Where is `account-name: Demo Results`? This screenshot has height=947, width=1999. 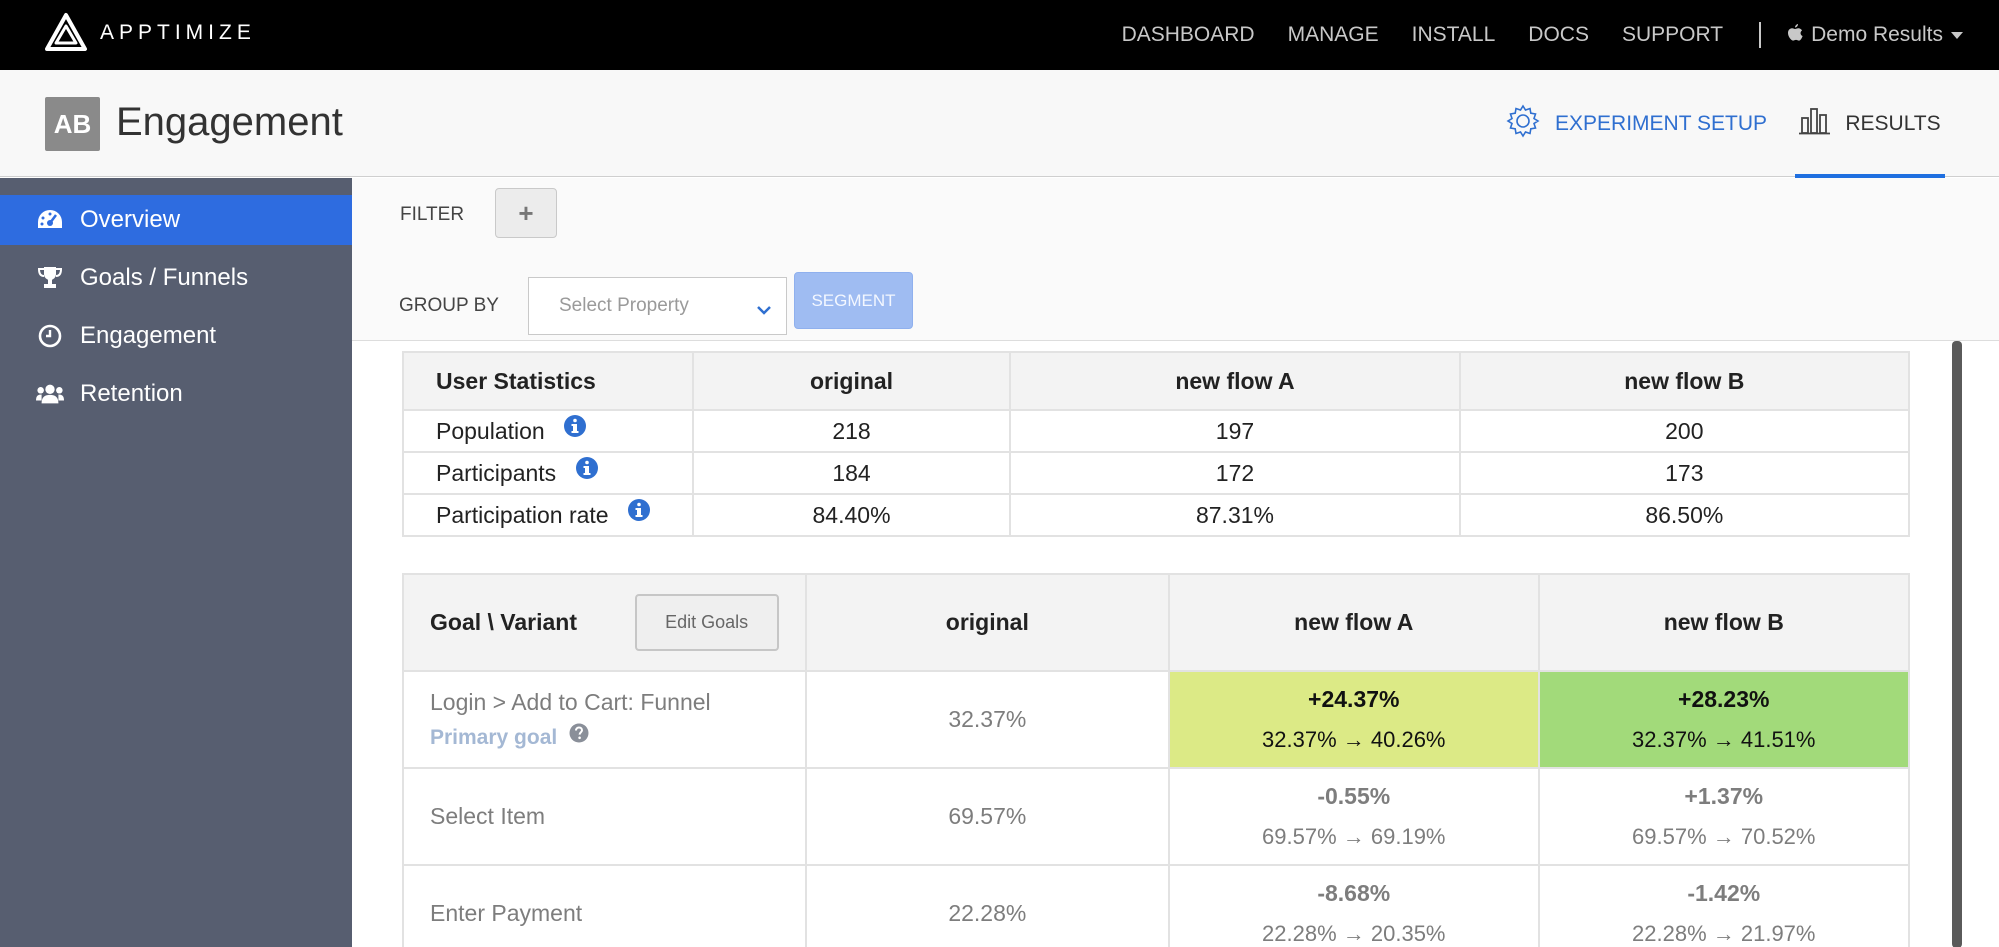 account-name: Demo Results is located at coordinates (1877, 34).